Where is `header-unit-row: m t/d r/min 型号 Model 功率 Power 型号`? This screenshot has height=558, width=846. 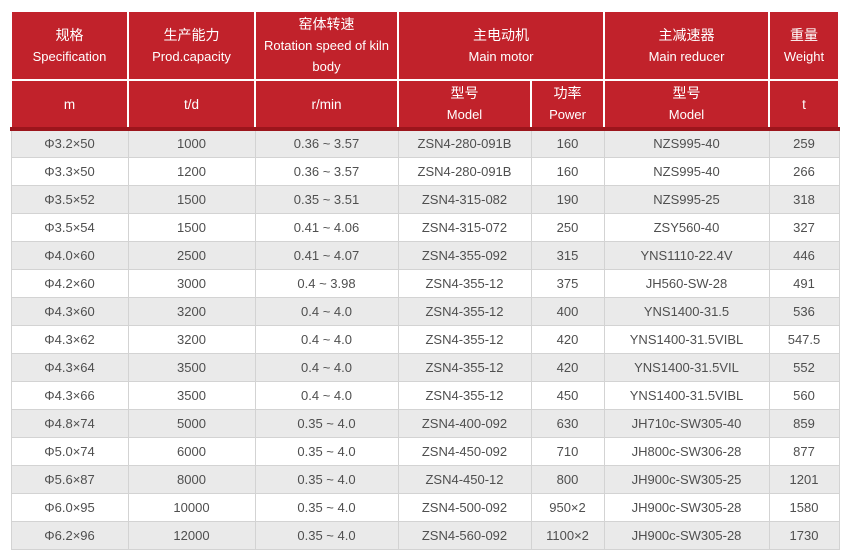
header-unit-row: m t/d r/min 型号 Model 功率 Power 型号 is located at coordinates (425, 105).